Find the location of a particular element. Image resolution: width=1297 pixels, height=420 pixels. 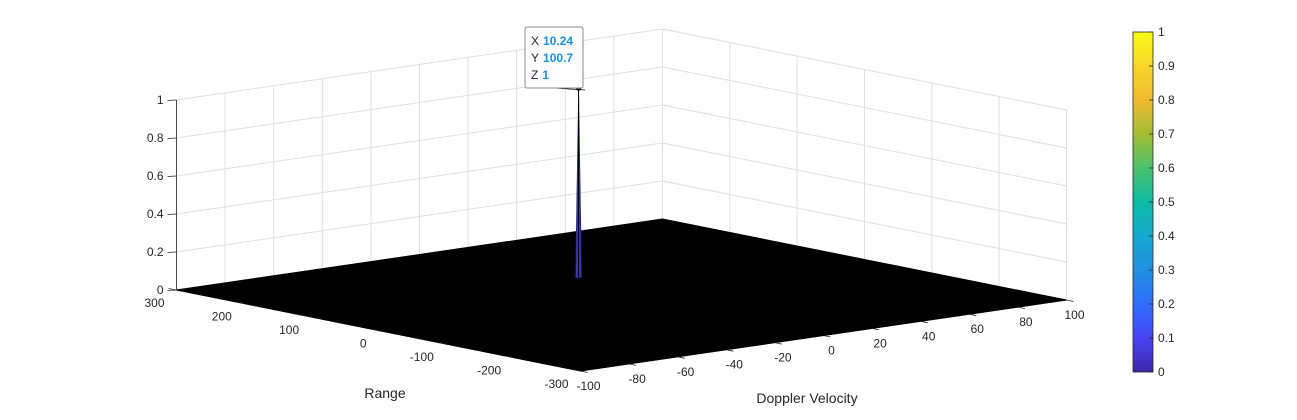

z-tick-label: 0.2 is located at coordinates (155, 252).